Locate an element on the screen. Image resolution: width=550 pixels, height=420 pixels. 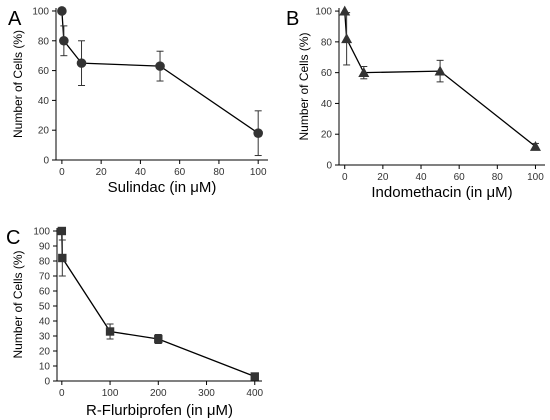
x-tick-label: 300 is located at coordinates (206, 393).